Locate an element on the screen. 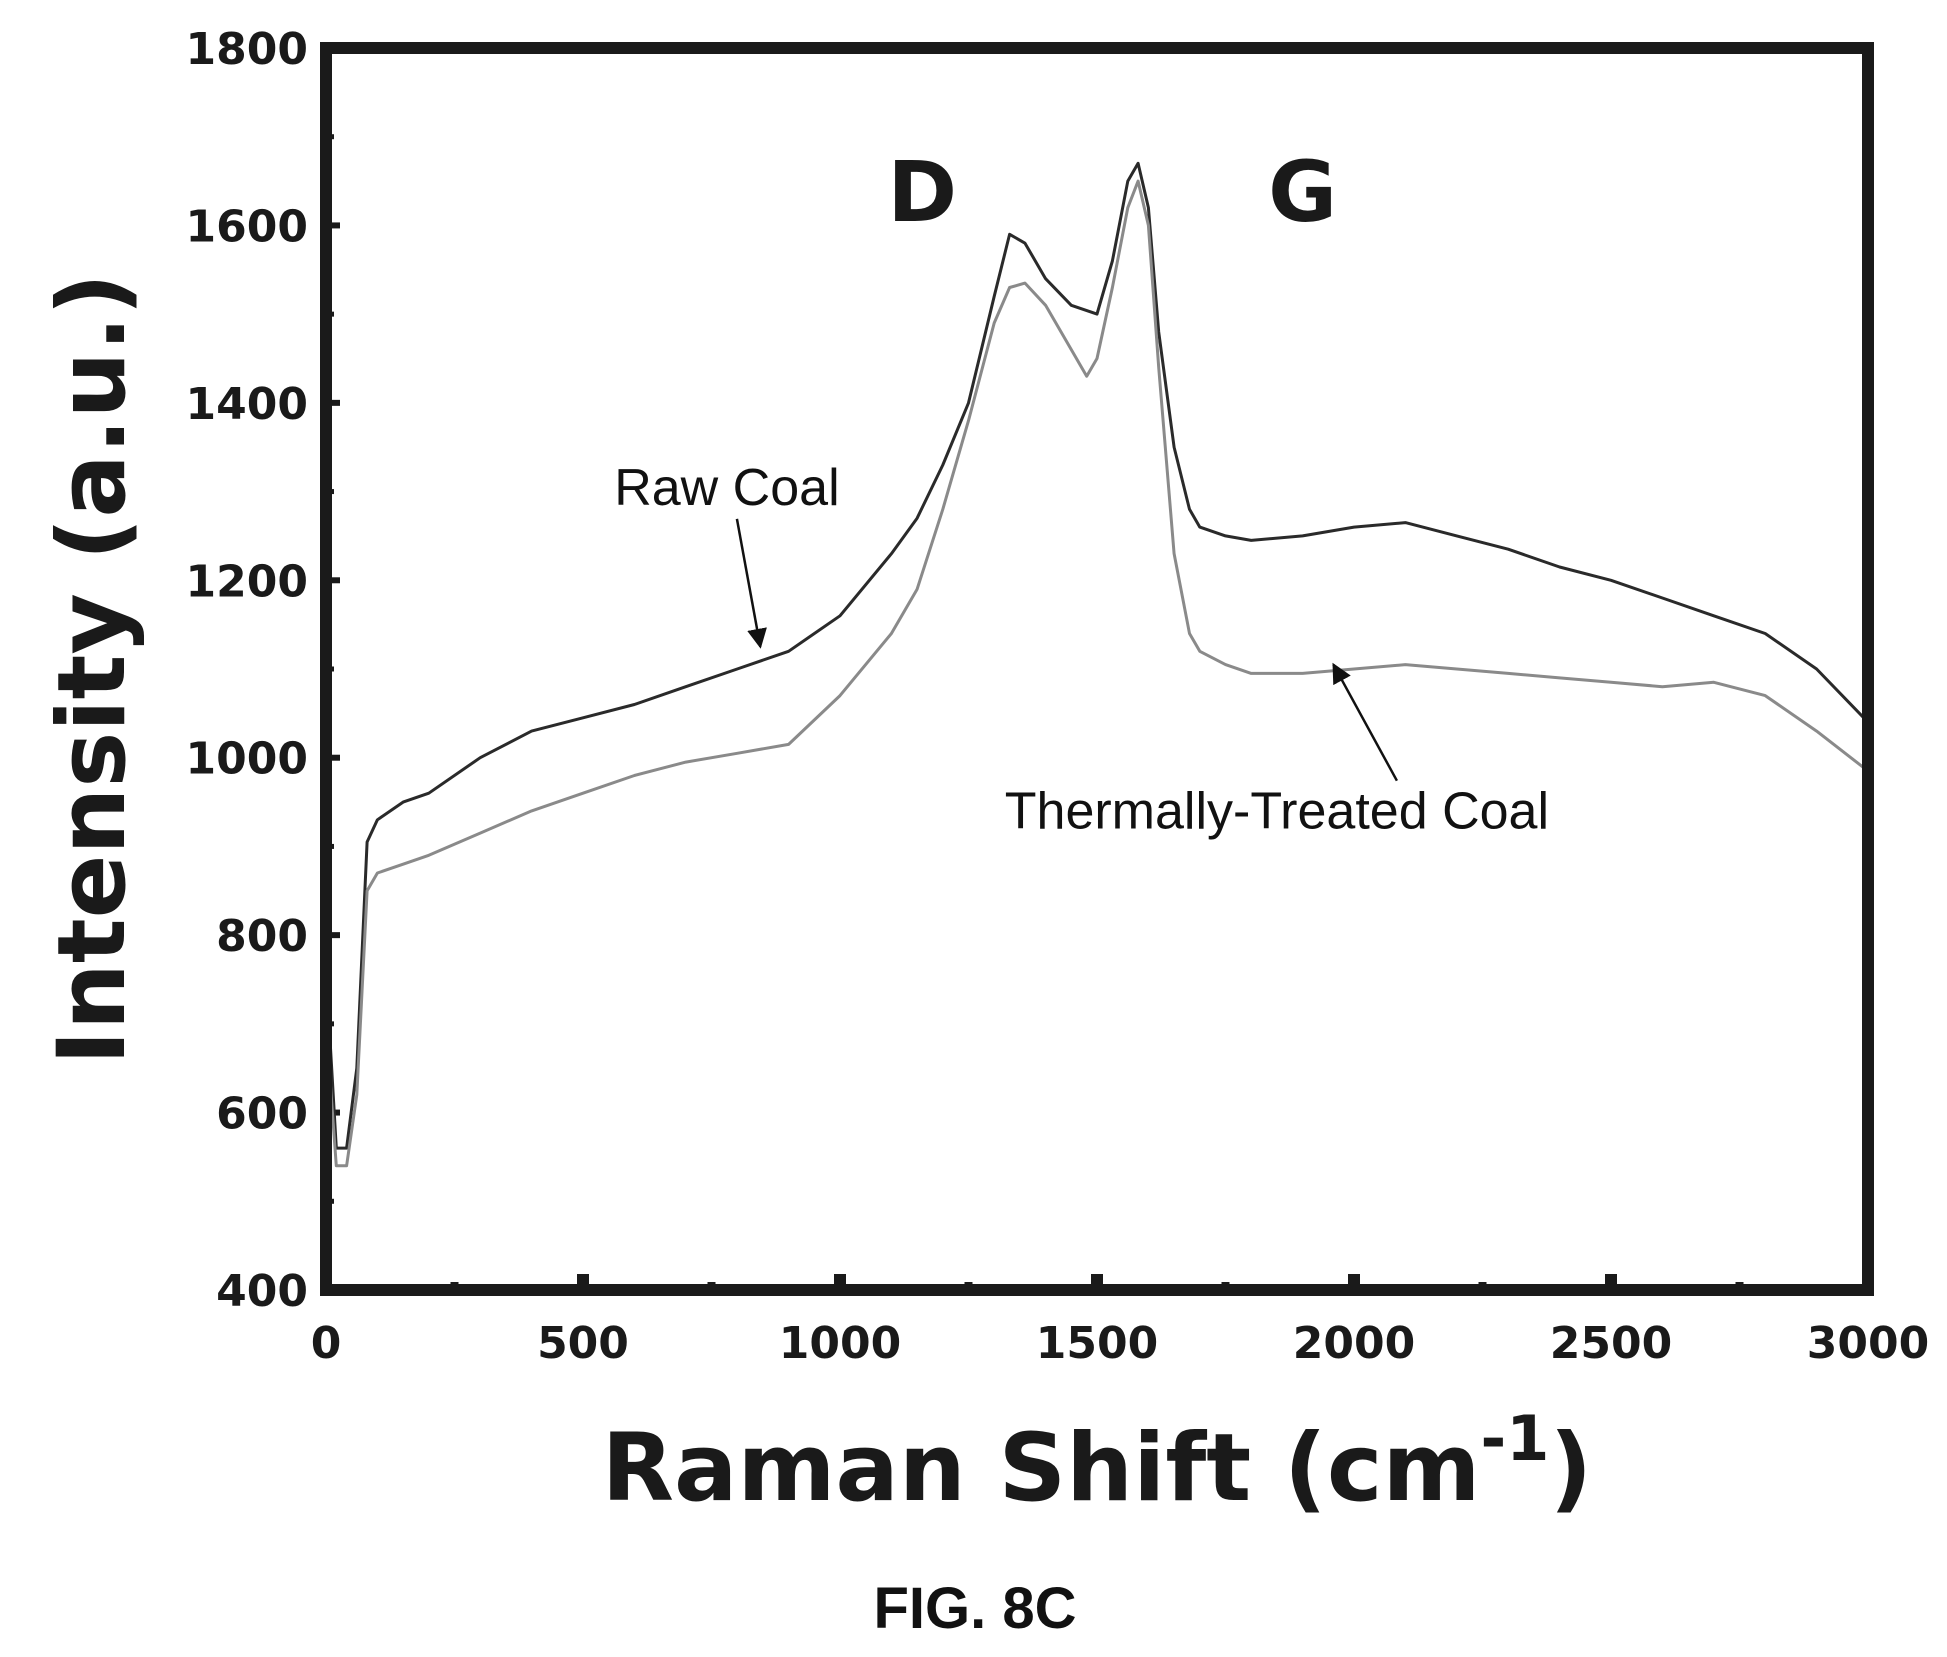 The width and height of the screenshot is (1947, 1657). y-tick-label: 1400 is located at coordinates (247, 404).